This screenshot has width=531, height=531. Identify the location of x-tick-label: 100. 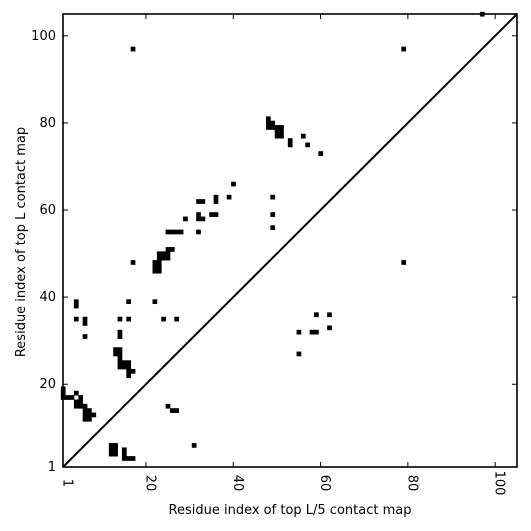
(499, 483).